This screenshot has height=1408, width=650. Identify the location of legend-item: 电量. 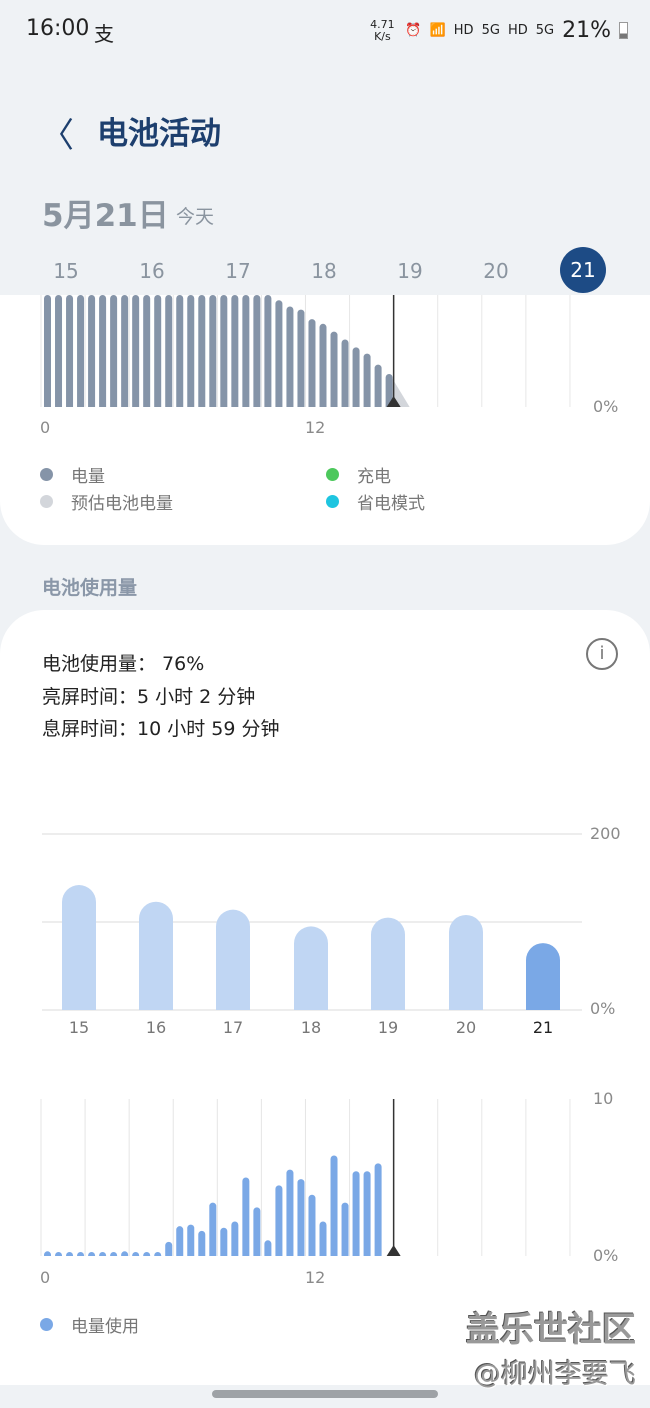
(72, 474).